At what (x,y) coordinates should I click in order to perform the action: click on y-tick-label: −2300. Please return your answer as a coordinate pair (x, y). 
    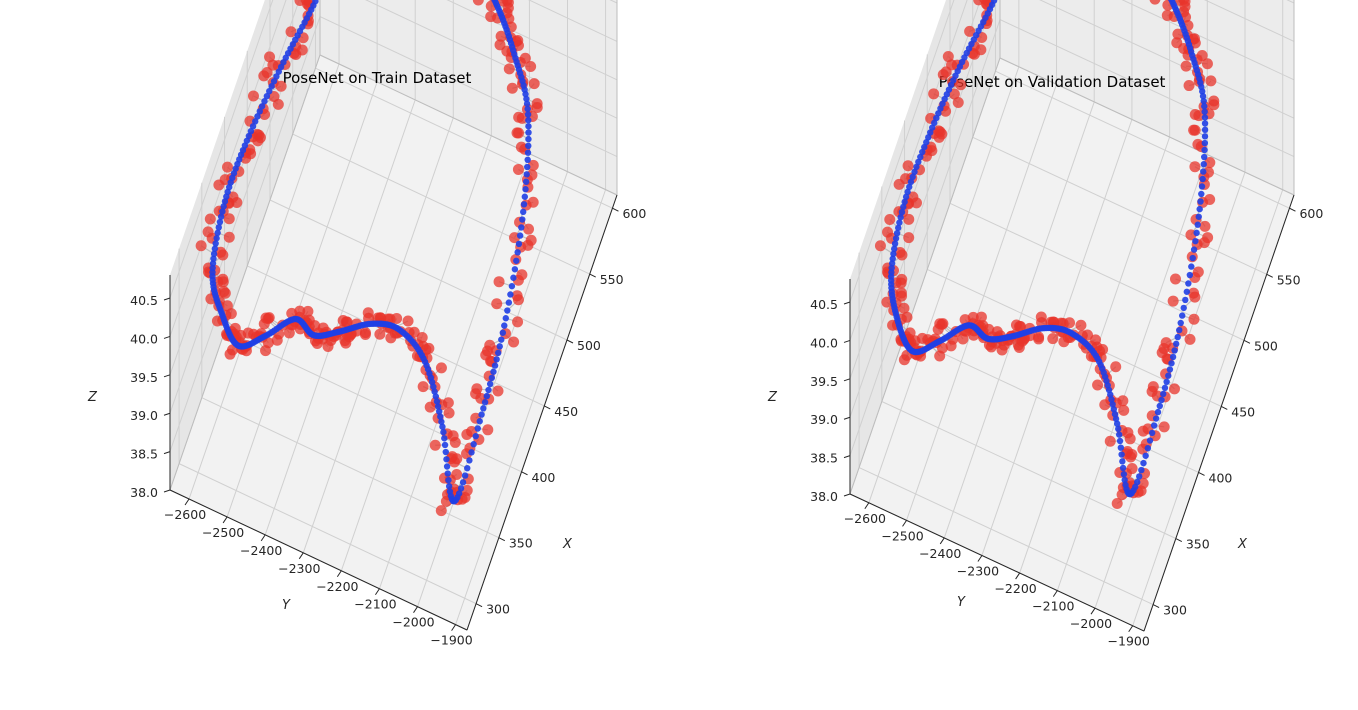
    Looking at the image, I should click on (299, 568).